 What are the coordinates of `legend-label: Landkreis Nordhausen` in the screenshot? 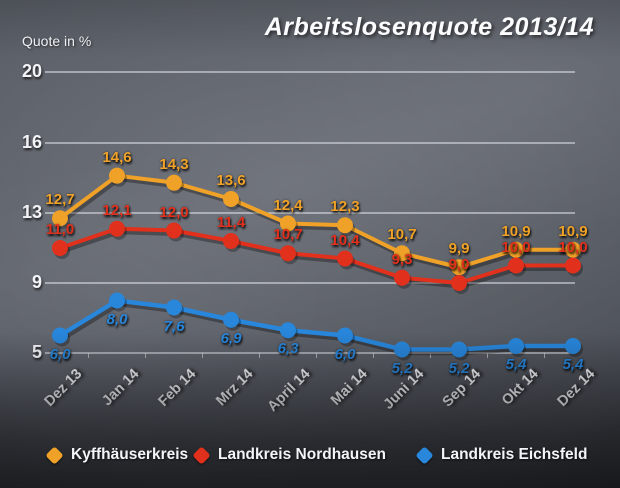 It's located at (302, 454).